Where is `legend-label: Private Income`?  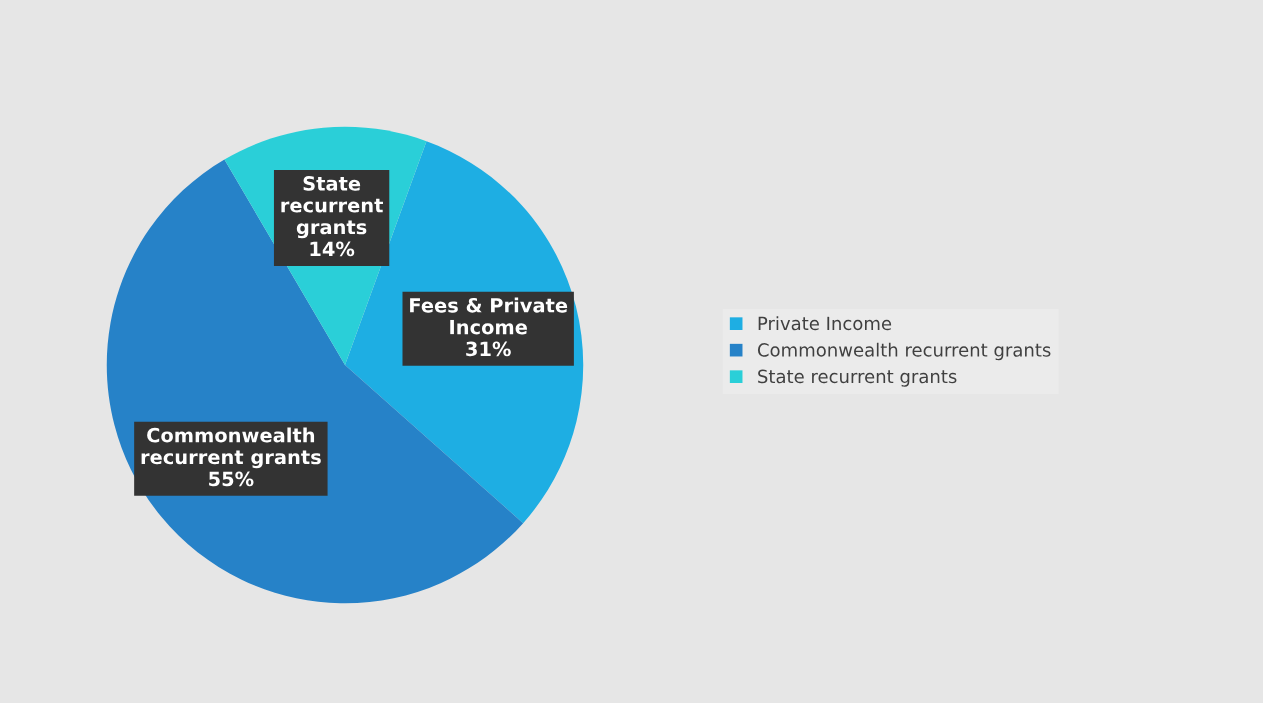 legend-label: Private Income is located at coordinates (825, 323).